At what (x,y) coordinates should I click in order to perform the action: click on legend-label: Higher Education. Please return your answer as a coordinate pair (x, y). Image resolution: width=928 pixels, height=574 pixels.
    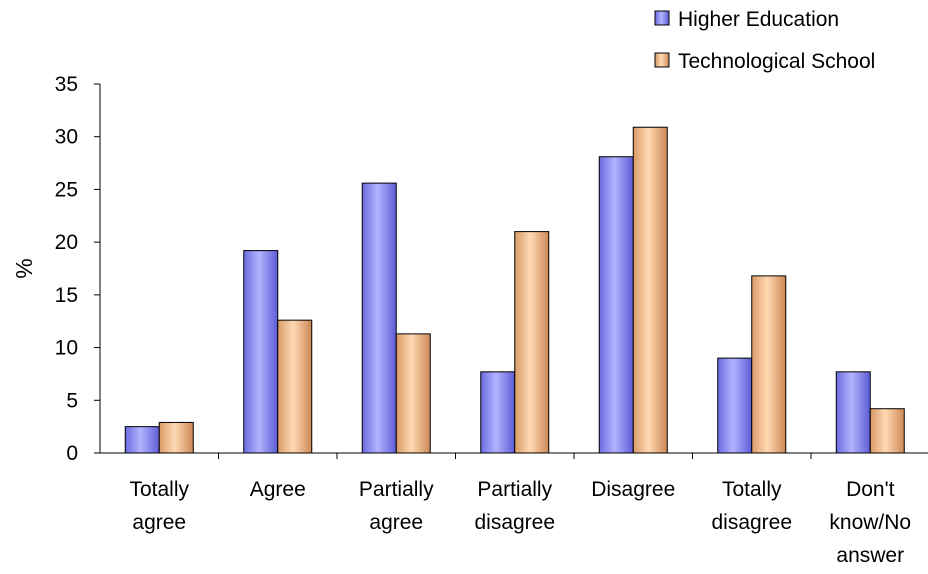
    Looking at the image, I should click on (758, 19).